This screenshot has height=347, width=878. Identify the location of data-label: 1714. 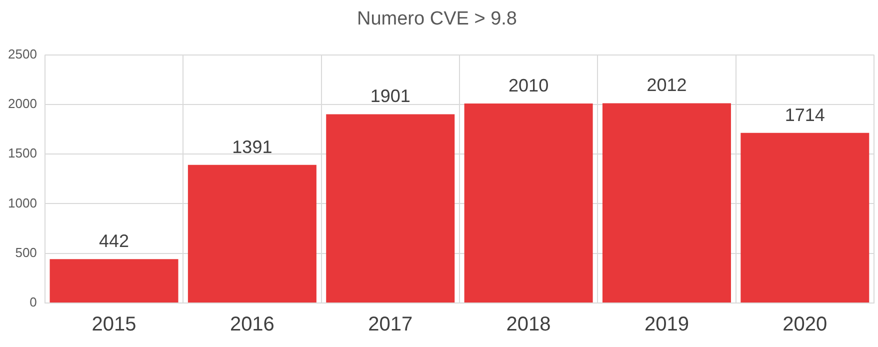
(804, 114).